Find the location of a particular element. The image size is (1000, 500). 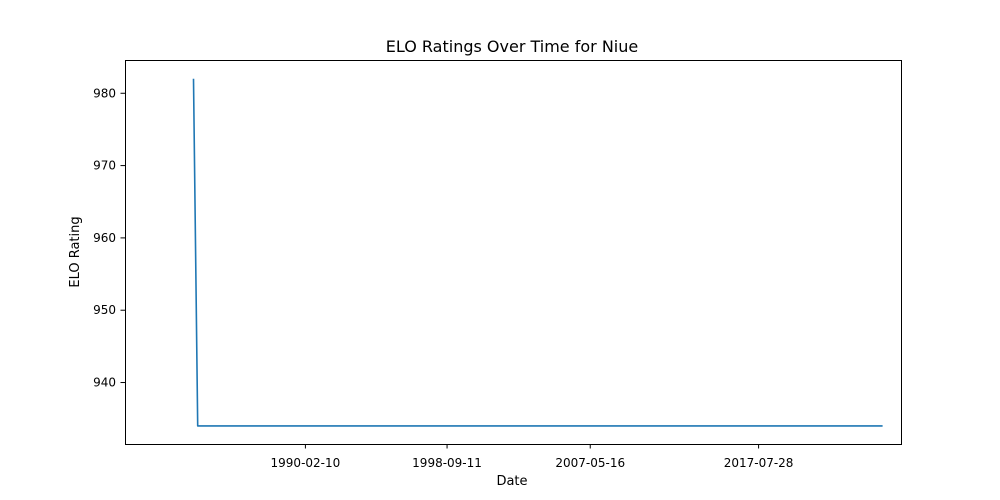

y-tick-label: 980 is located at coordinates (104, 93).